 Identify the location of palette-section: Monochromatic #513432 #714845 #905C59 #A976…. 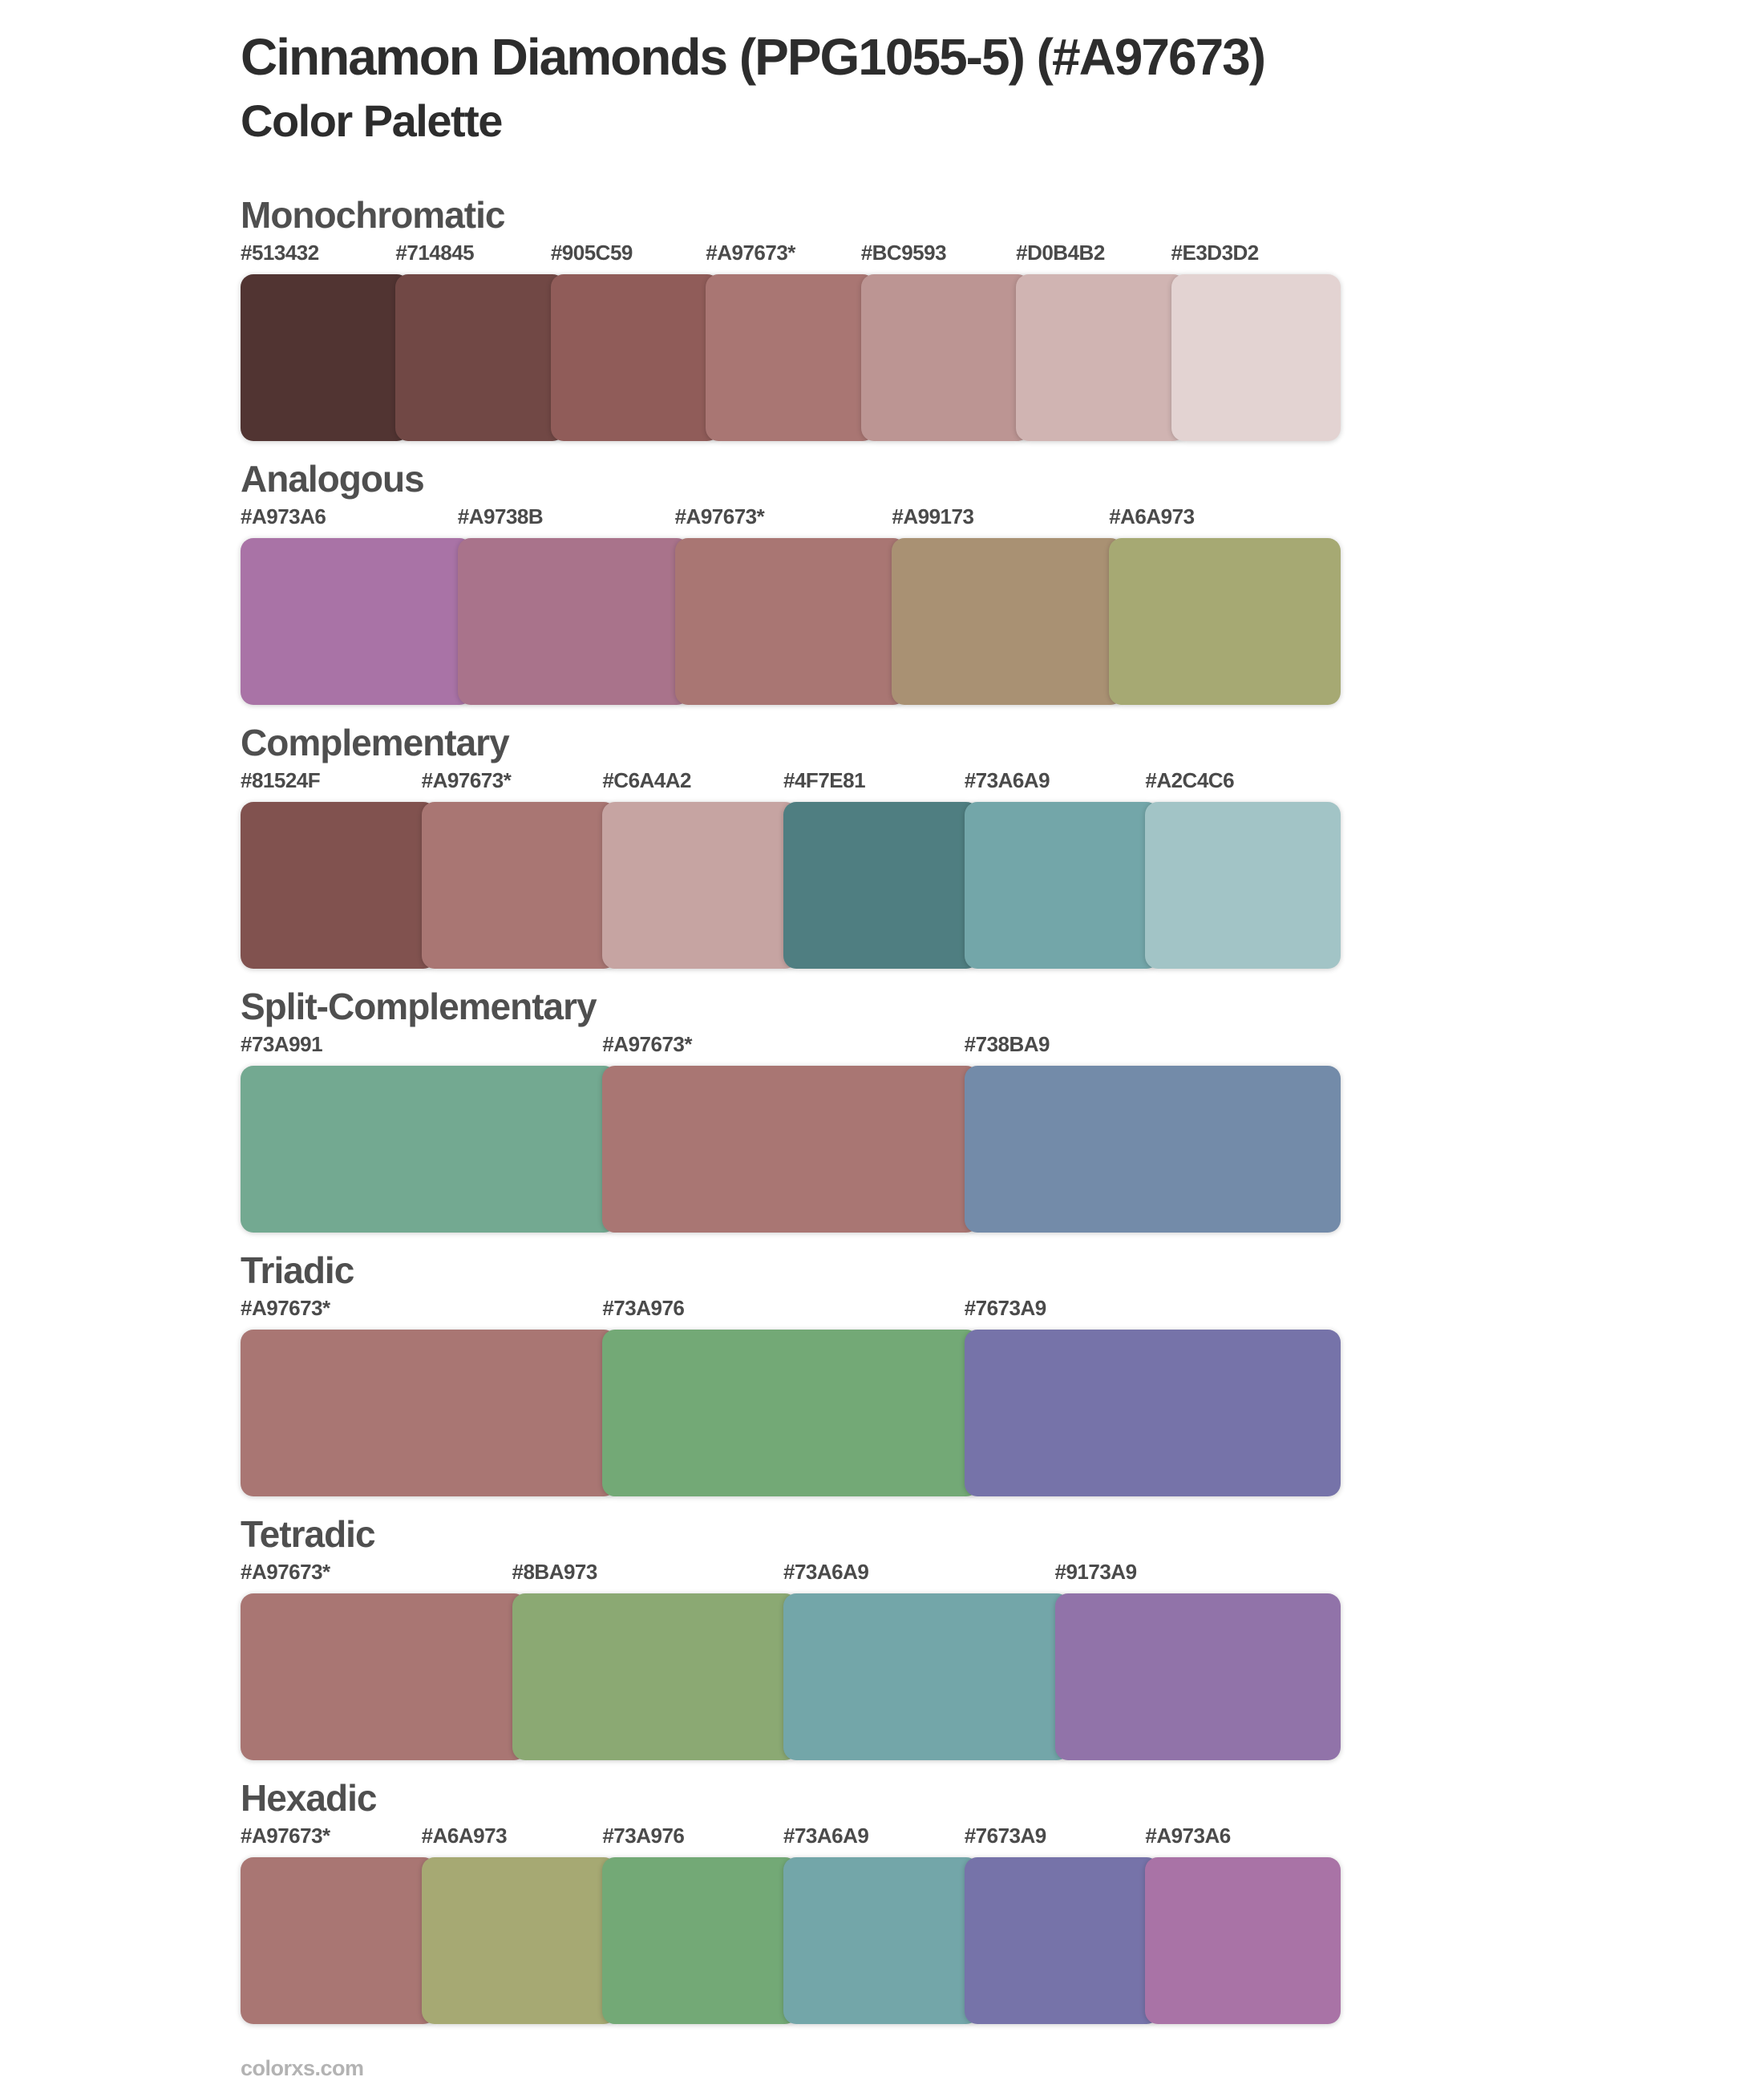
(791, 318).